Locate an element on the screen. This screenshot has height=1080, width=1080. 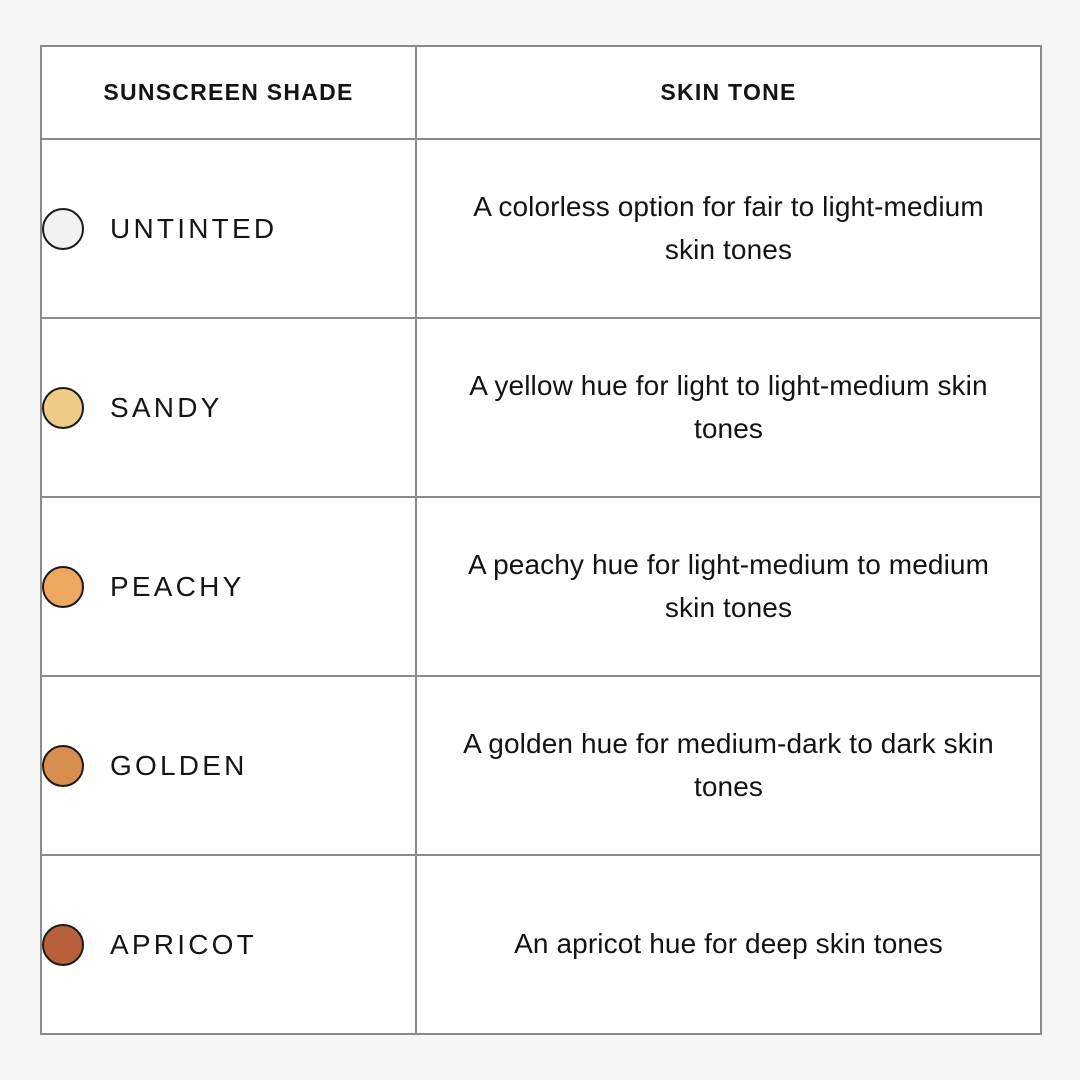
shade-label-sandy: SANDY is located at coordinates (166, 407).